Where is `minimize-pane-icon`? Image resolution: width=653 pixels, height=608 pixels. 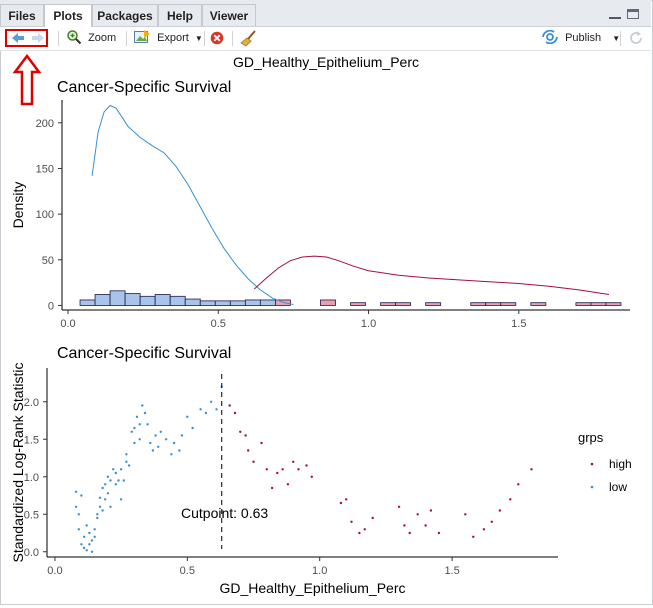 minimize-pane-icon is located at coordinates (615, 14).